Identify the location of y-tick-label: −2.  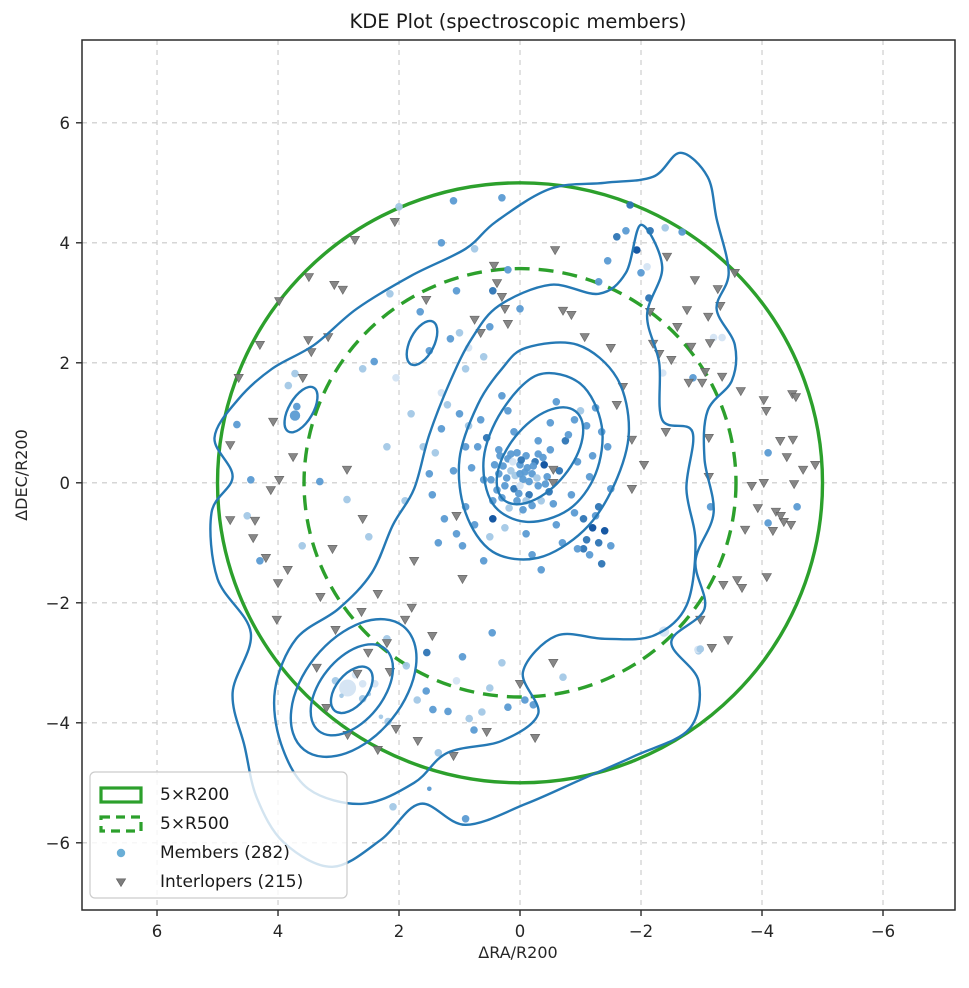
(58, 603).